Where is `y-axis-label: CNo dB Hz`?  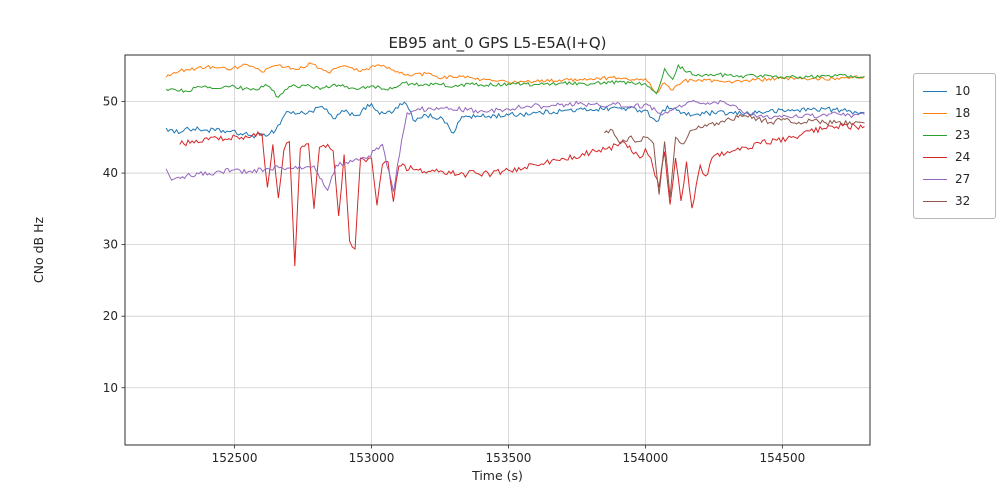
y-axis-label: CNo dB Hz is located at coordinates (38, 250).